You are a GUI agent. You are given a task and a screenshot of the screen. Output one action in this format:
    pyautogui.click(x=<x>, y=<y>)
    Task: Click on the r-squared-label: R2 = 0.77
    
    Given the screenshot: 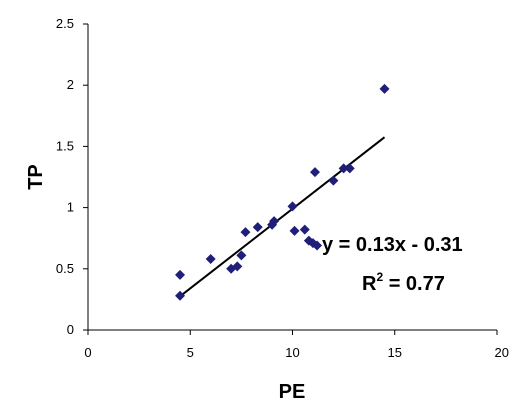 What is the action you would take?
    pyautogui.click(x=403, y=282)
    